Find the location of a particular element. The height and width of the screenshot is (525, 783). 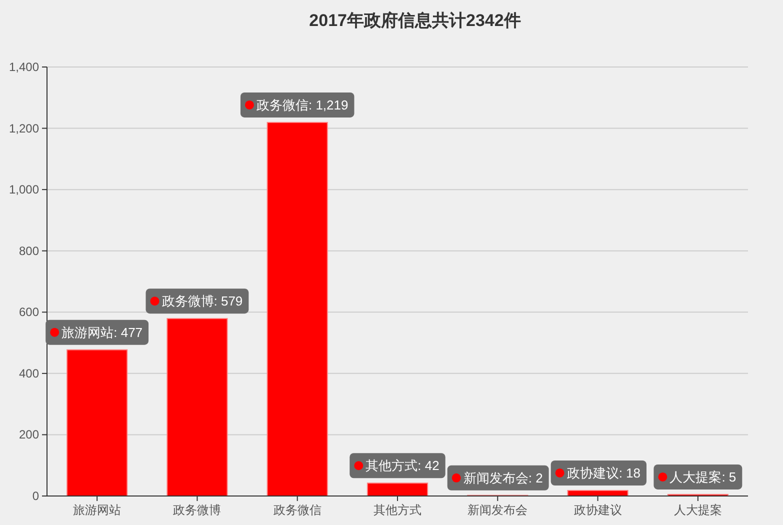

data-label: 政务微信: 1,219 is located at coordinates (302, 104).